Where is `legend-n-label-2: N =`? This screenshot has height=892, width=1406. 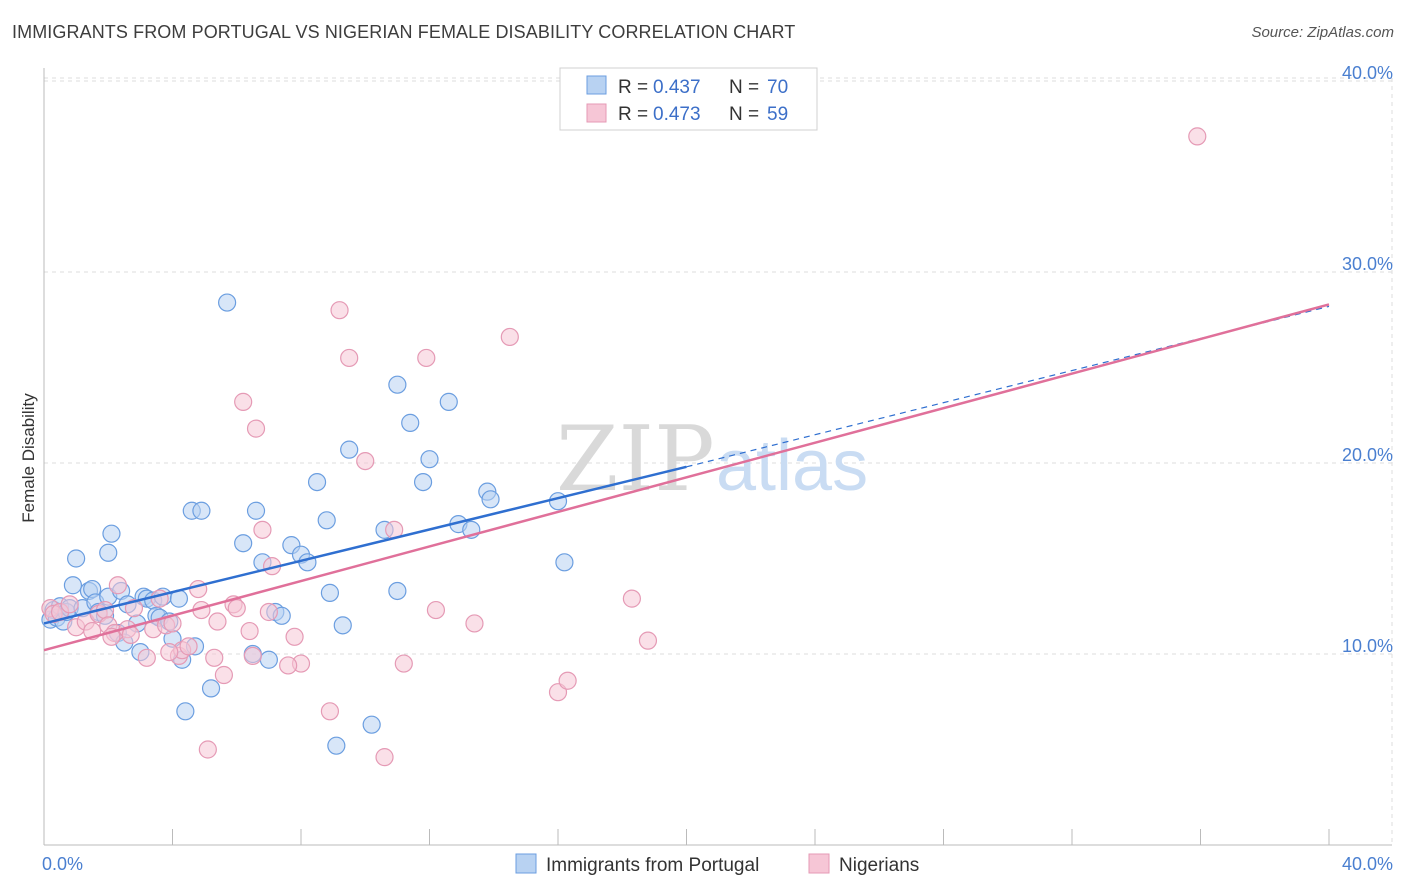
legend-n-label-2: N = is located at coordinates (744, 114).